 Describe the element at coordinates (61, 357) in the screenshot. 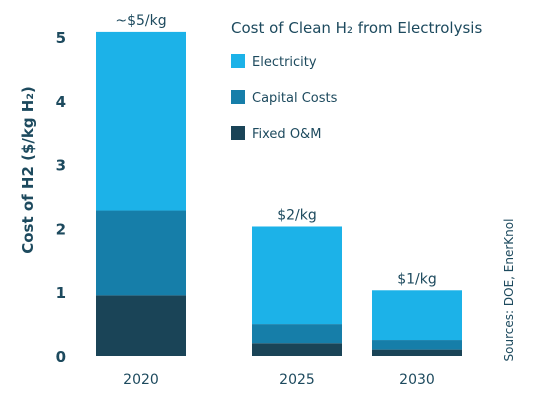

I see `y-tick-label-0: 0` at that location.